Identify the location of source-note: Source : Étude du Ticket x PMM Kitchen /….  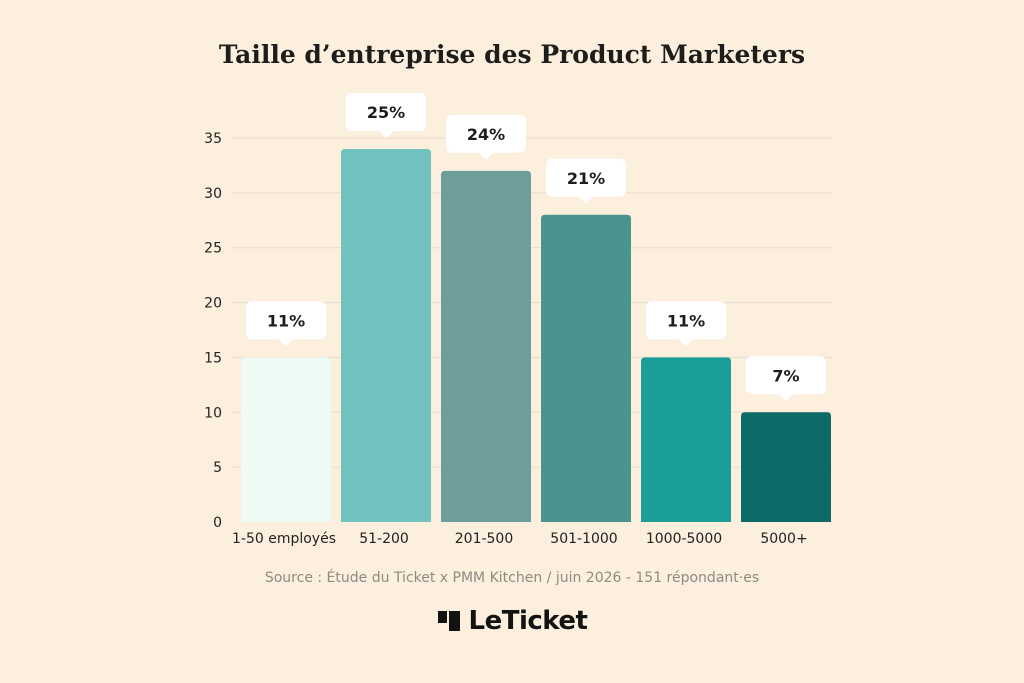
(512, 578).